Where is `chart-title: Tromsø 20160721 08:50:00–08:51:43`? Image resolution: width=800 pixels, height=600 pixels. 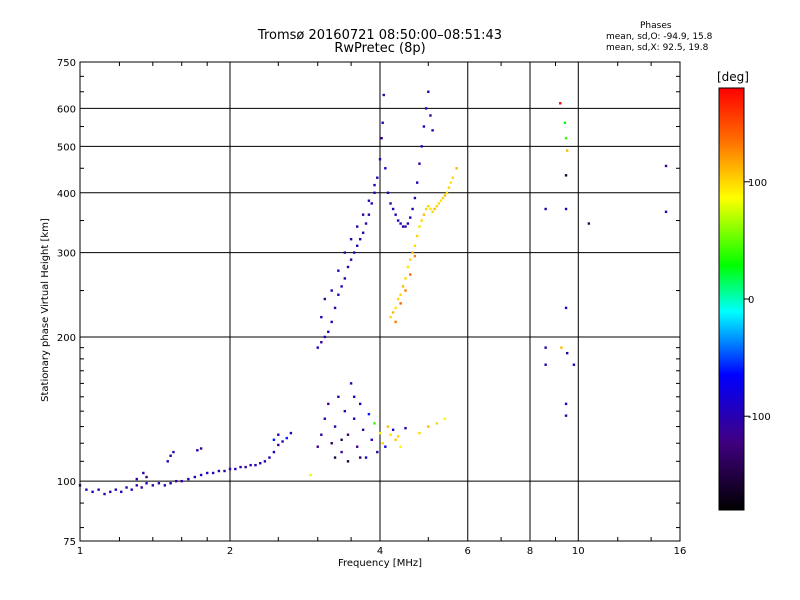
chart-title: Tromsø 20160721 08:50:00–08:51:43 is located at coordinates (380, 35).